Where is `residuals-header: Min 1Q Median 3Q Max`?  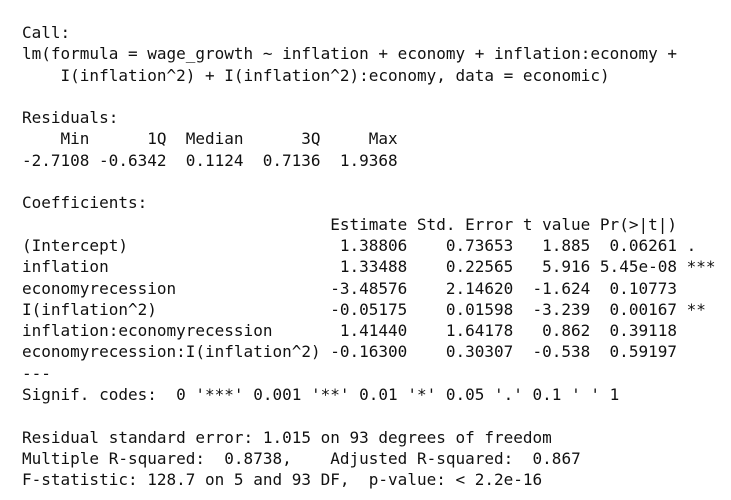 residuals-header: Min 1Q Median 3Q Max is located at coordinates (372, 138).